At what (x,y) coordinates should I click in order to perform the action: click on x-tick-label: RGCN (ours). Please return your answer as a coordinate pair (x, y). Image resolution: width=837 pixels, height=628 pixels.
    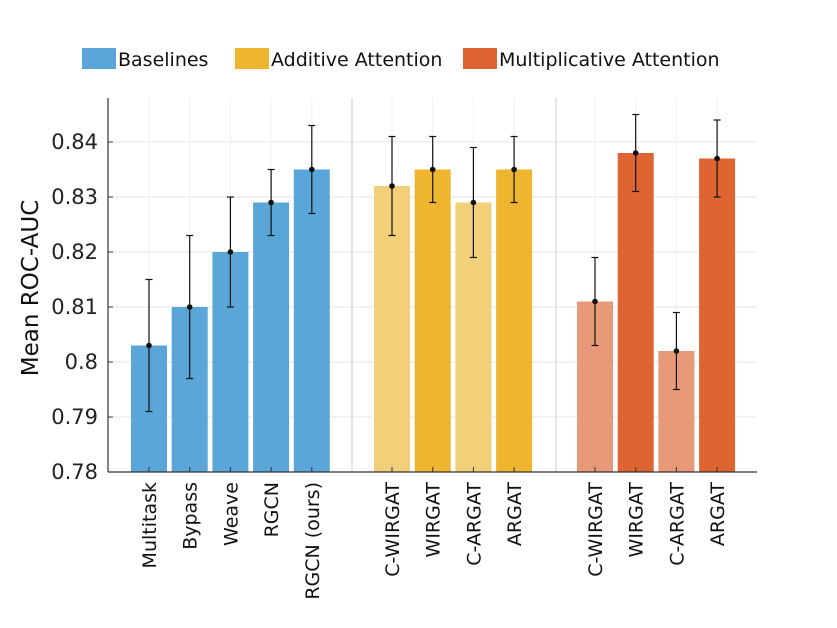
    Looking at the image, I should click on (313, 541).